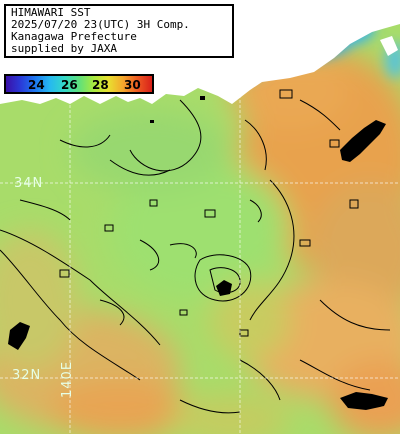 This screenshot has height=434, width=400. I want to click on lon-label-140e: 140E, so click(67, 379).